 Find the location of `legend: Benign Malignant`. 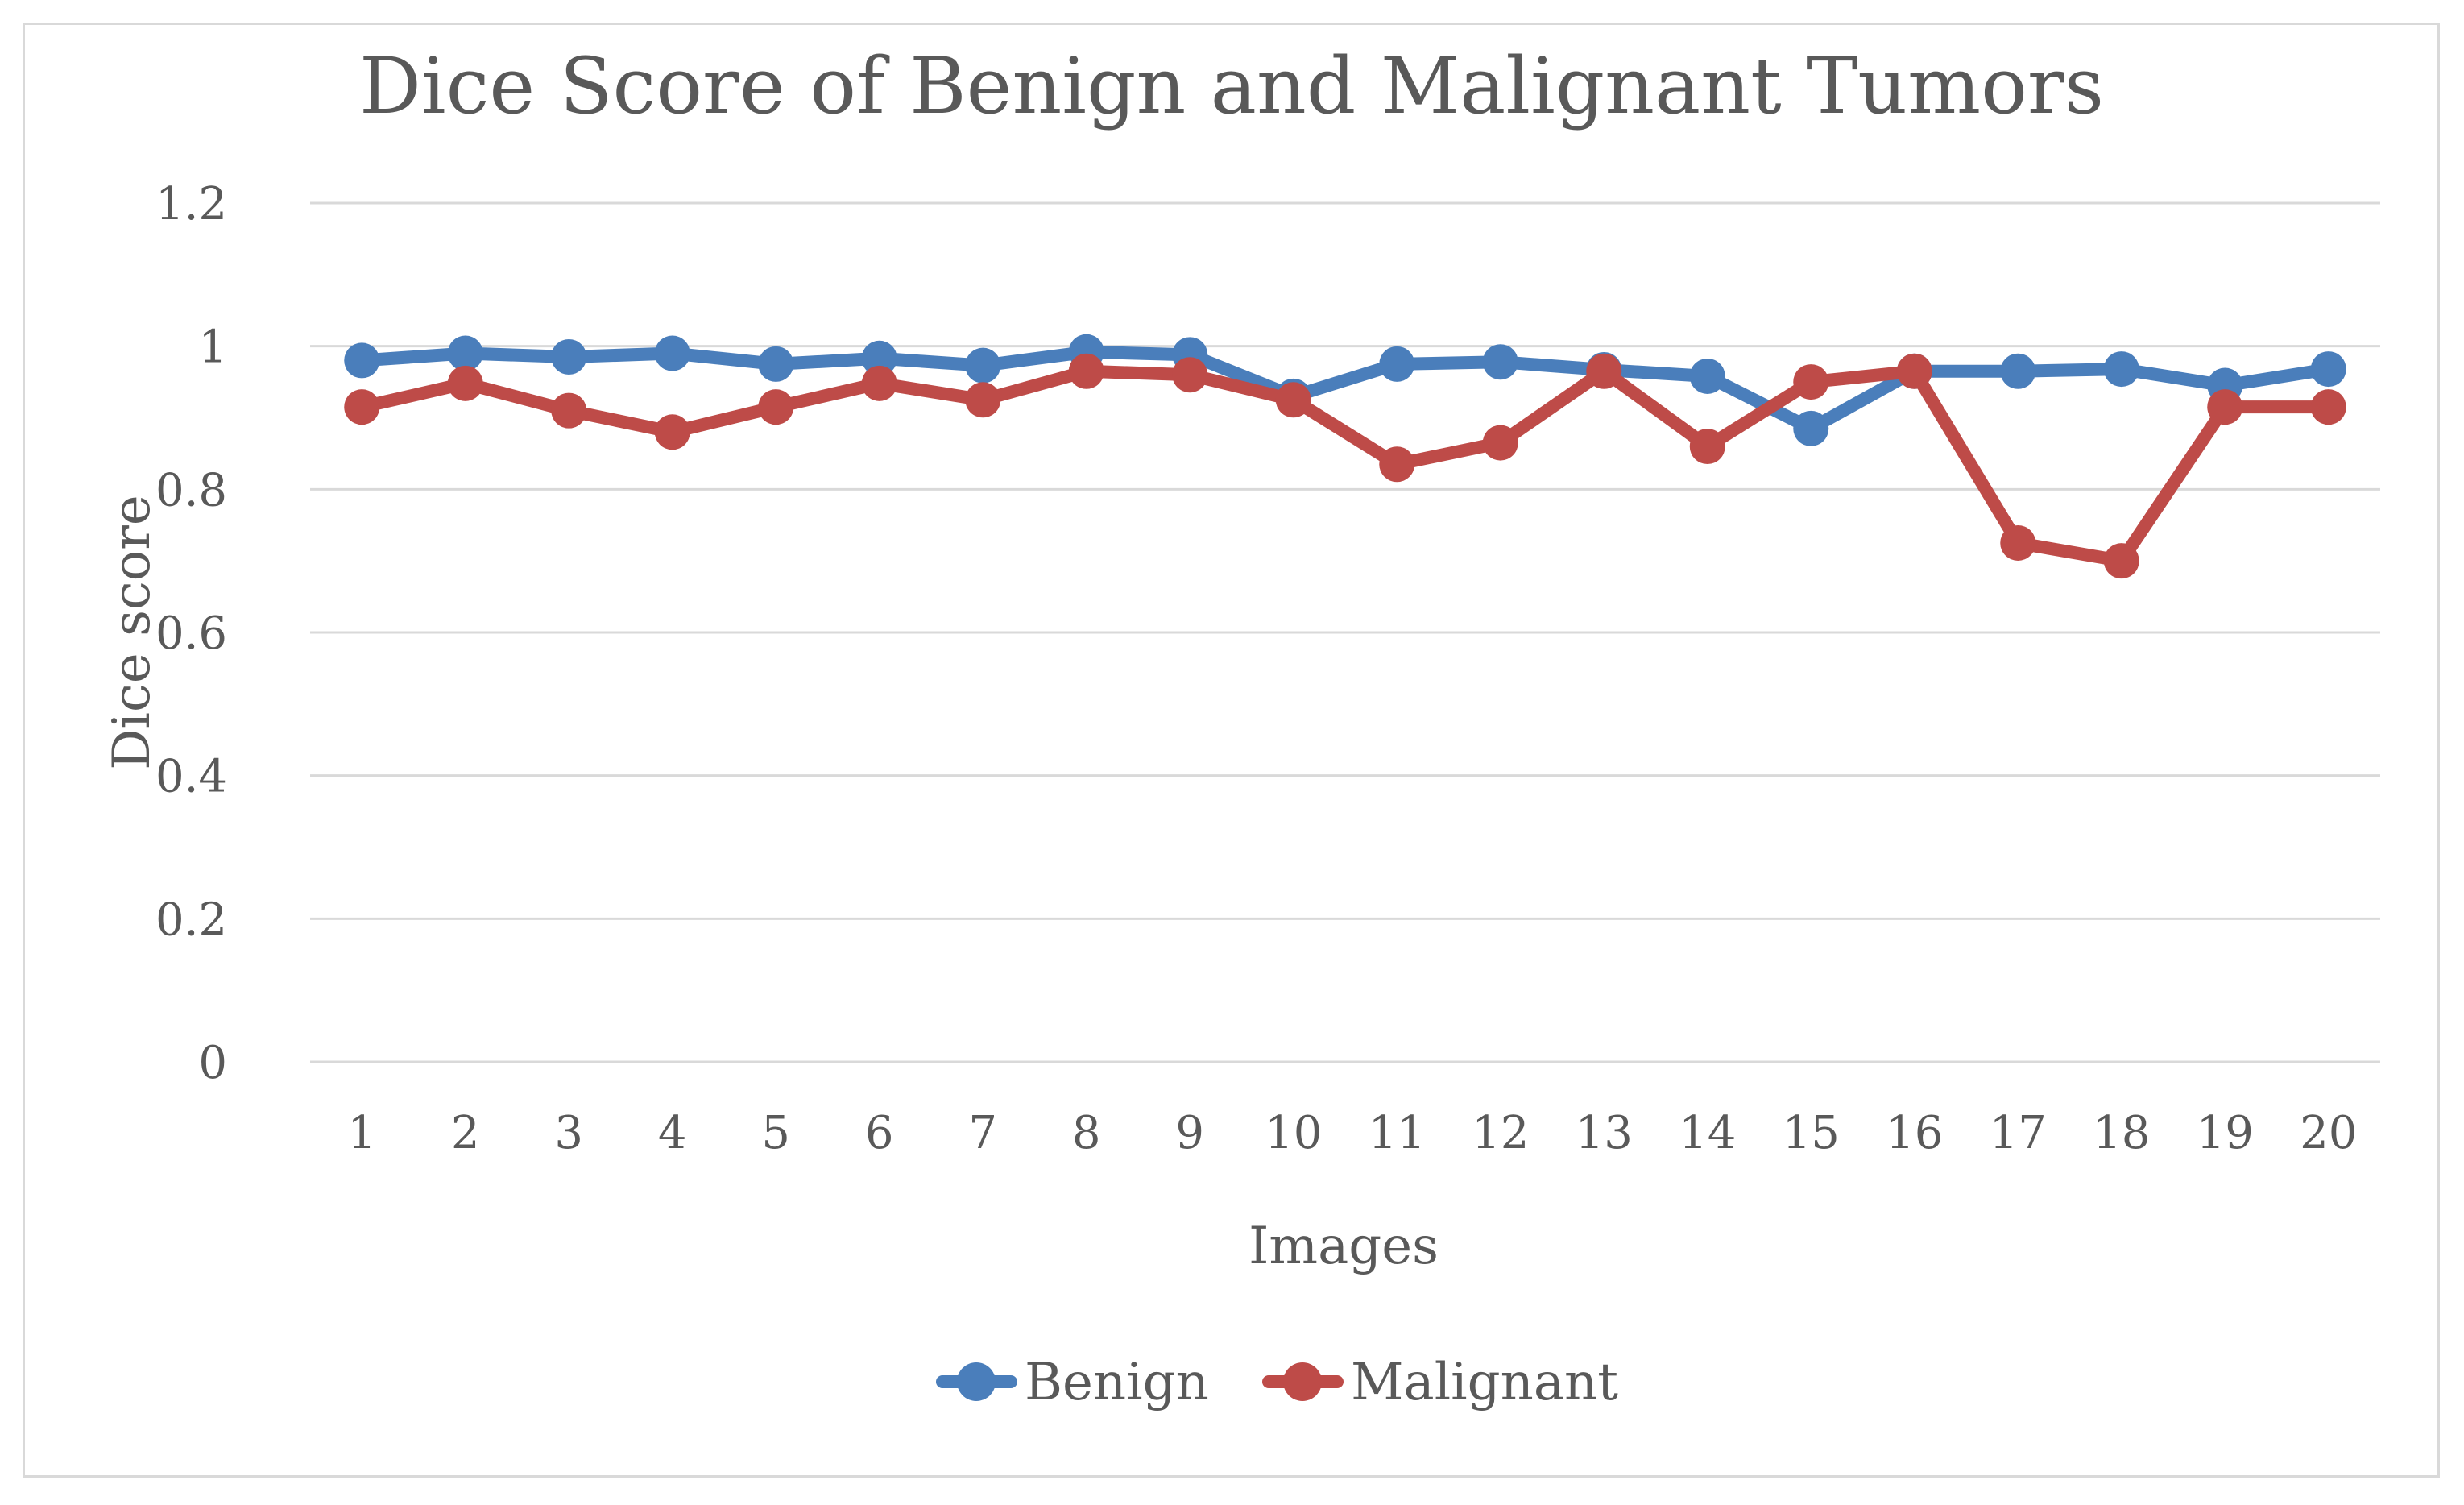

legend: Benign Malignant is located at coordinates (1277, 1382).